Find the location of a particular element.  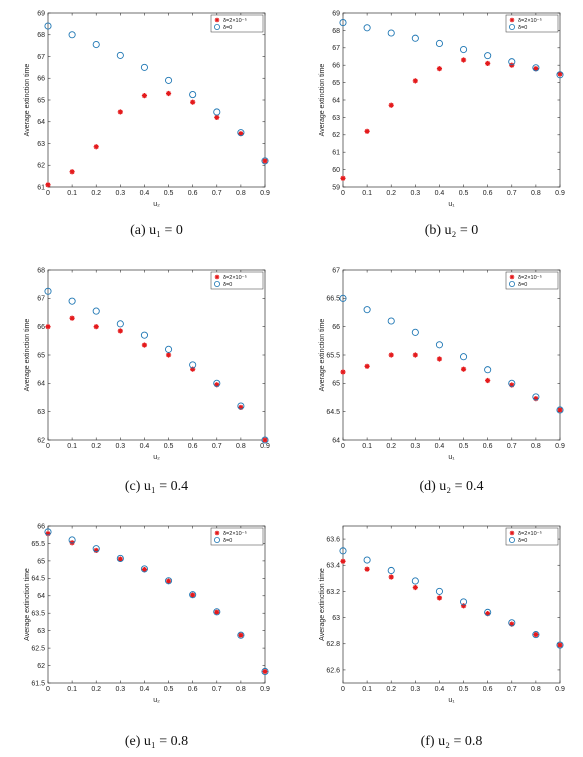

y-tick-label: 62 is located at coordinates (41, 666).